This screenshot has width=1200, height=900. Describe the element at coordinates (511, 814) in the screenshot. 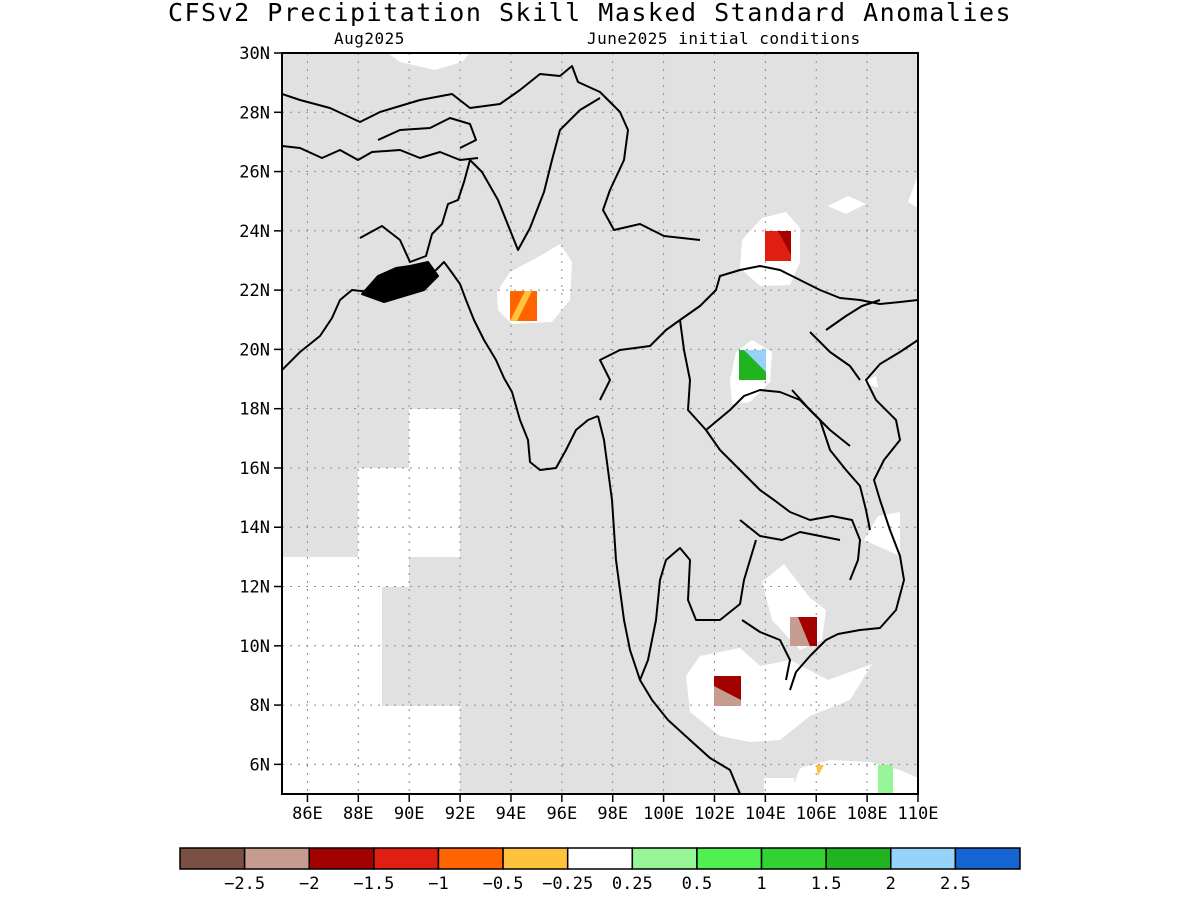

I see `lon-tick-label: 94E` at that location.